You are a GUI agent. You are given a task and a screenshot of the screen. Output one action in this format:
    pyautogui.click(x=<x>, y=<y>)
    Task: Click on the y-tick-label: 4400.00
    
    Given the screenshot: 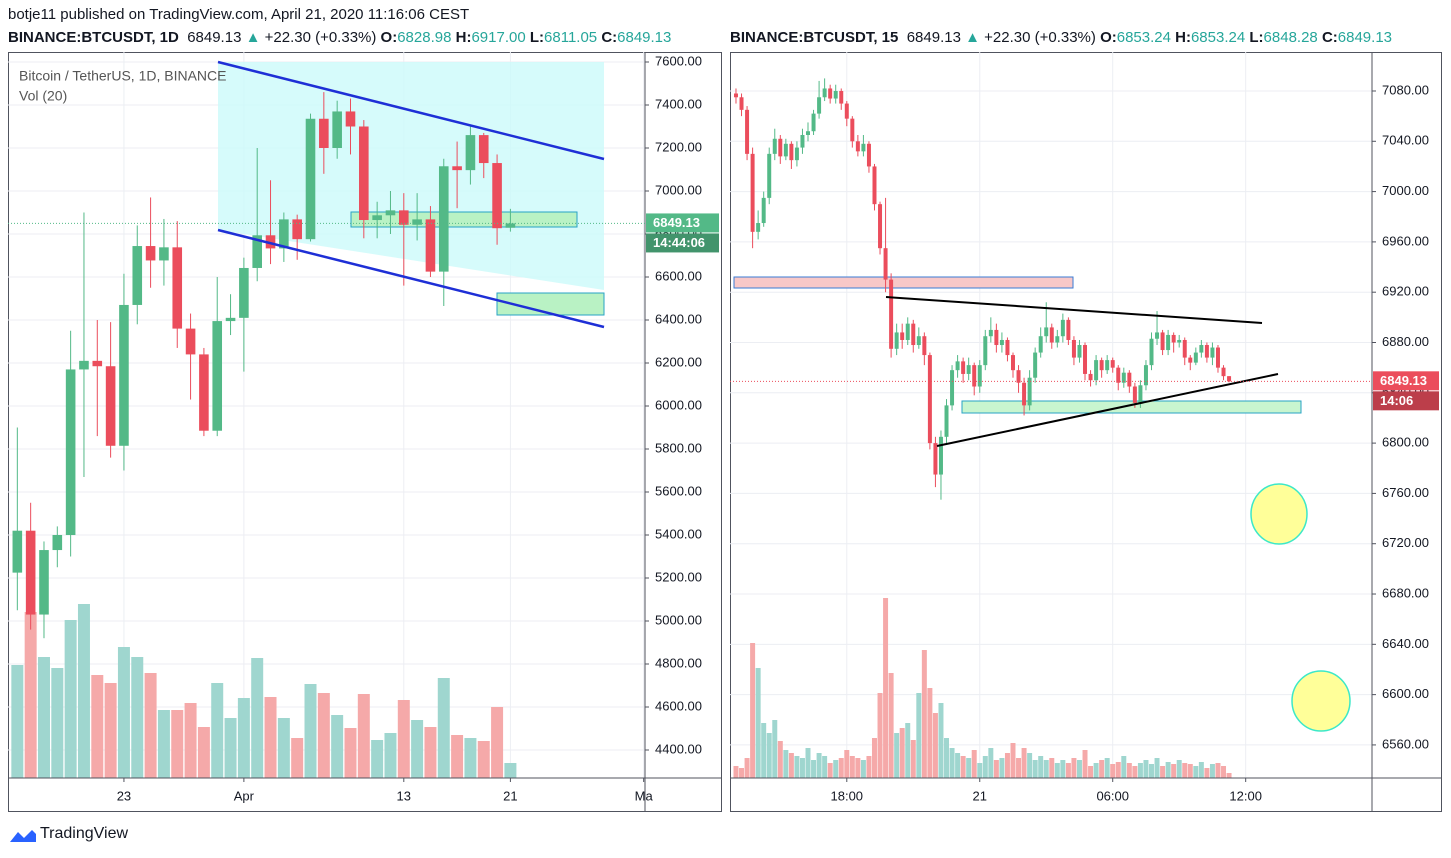 What is the action you would take?
    pyautogui.click(x=678, y=748)
    